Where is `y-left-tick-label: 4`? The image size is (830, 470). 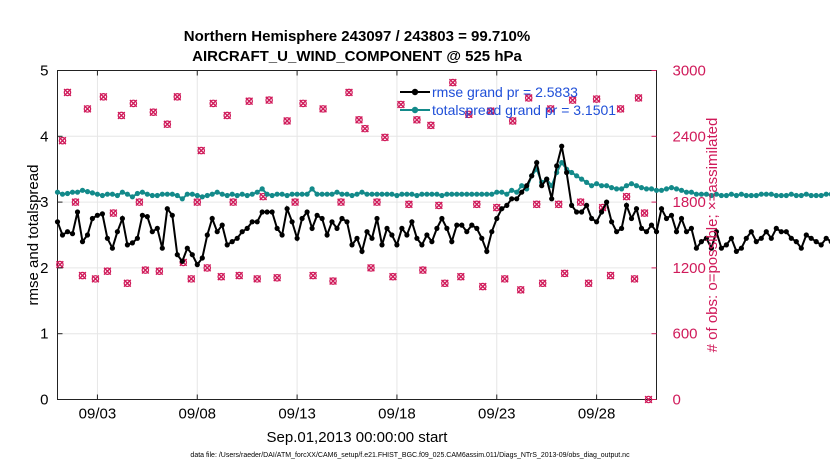 y-left-tick-label: 4 is located at coordinates (44, 136).